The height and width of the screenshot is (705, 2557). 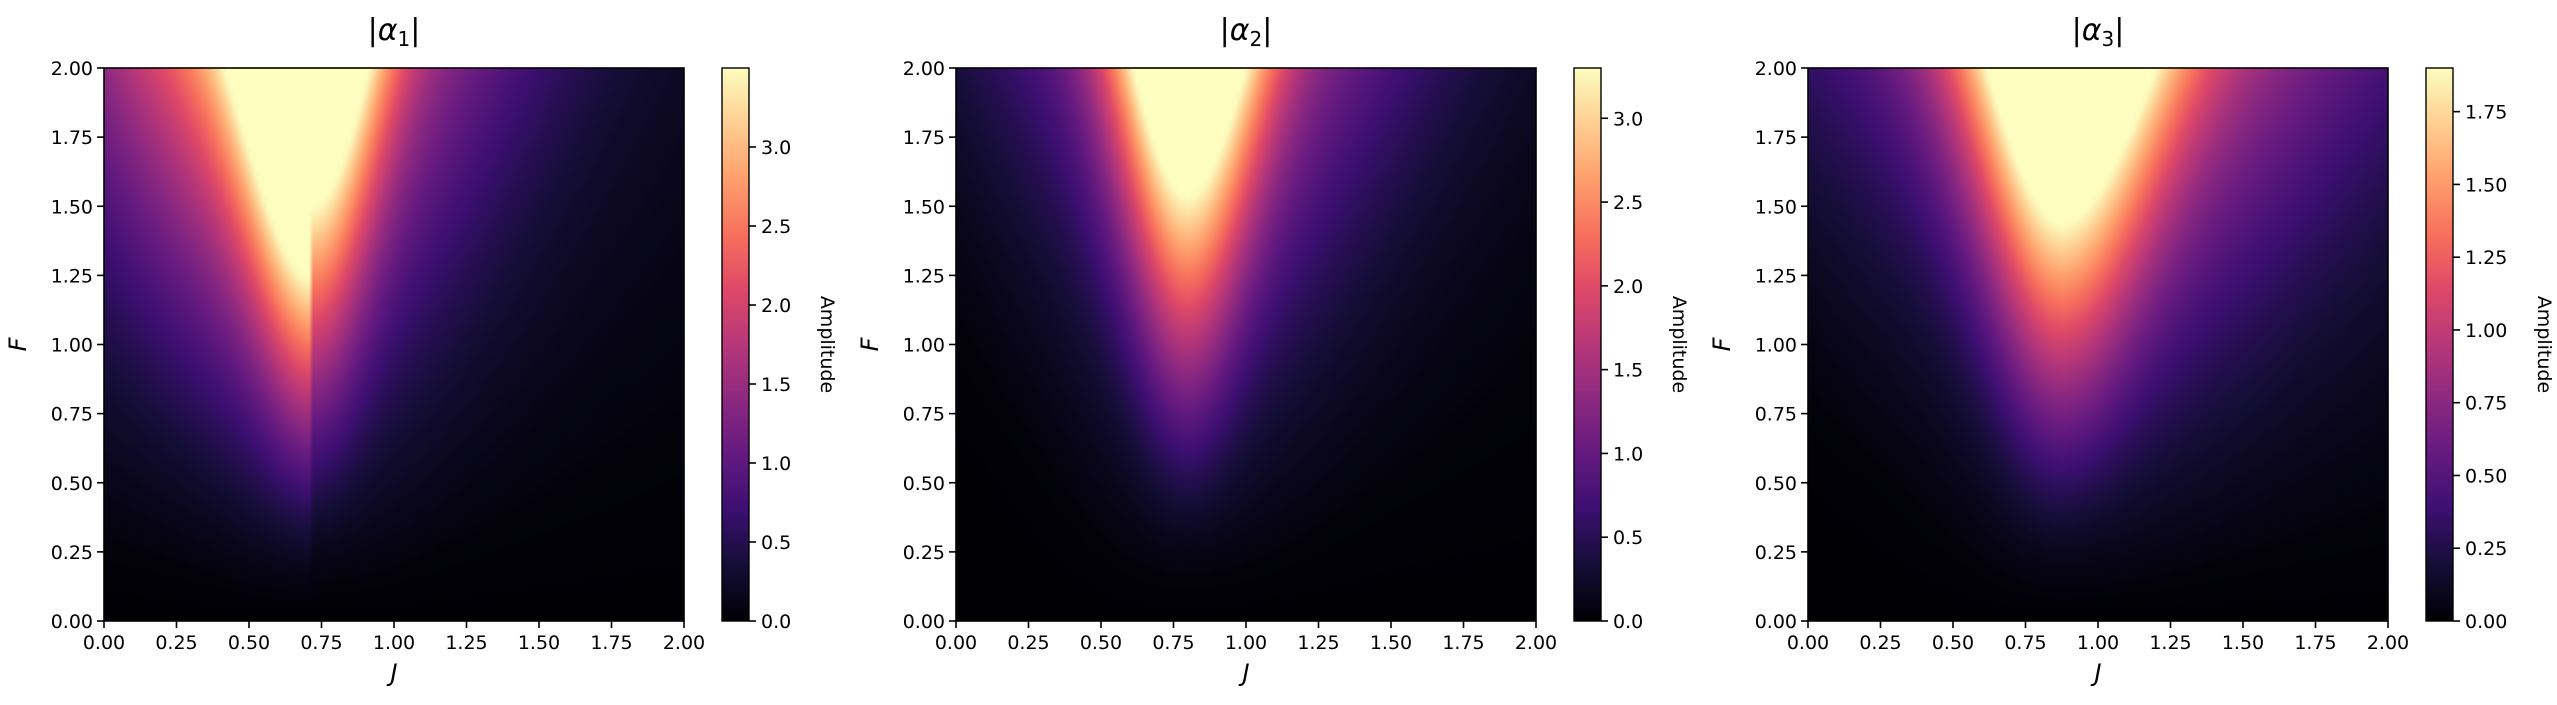 What do you see at coordinates (2486, 476) in the screenshot?
I see `colorbar-tick-label: 0.50` at bounding box center [2486, 476].